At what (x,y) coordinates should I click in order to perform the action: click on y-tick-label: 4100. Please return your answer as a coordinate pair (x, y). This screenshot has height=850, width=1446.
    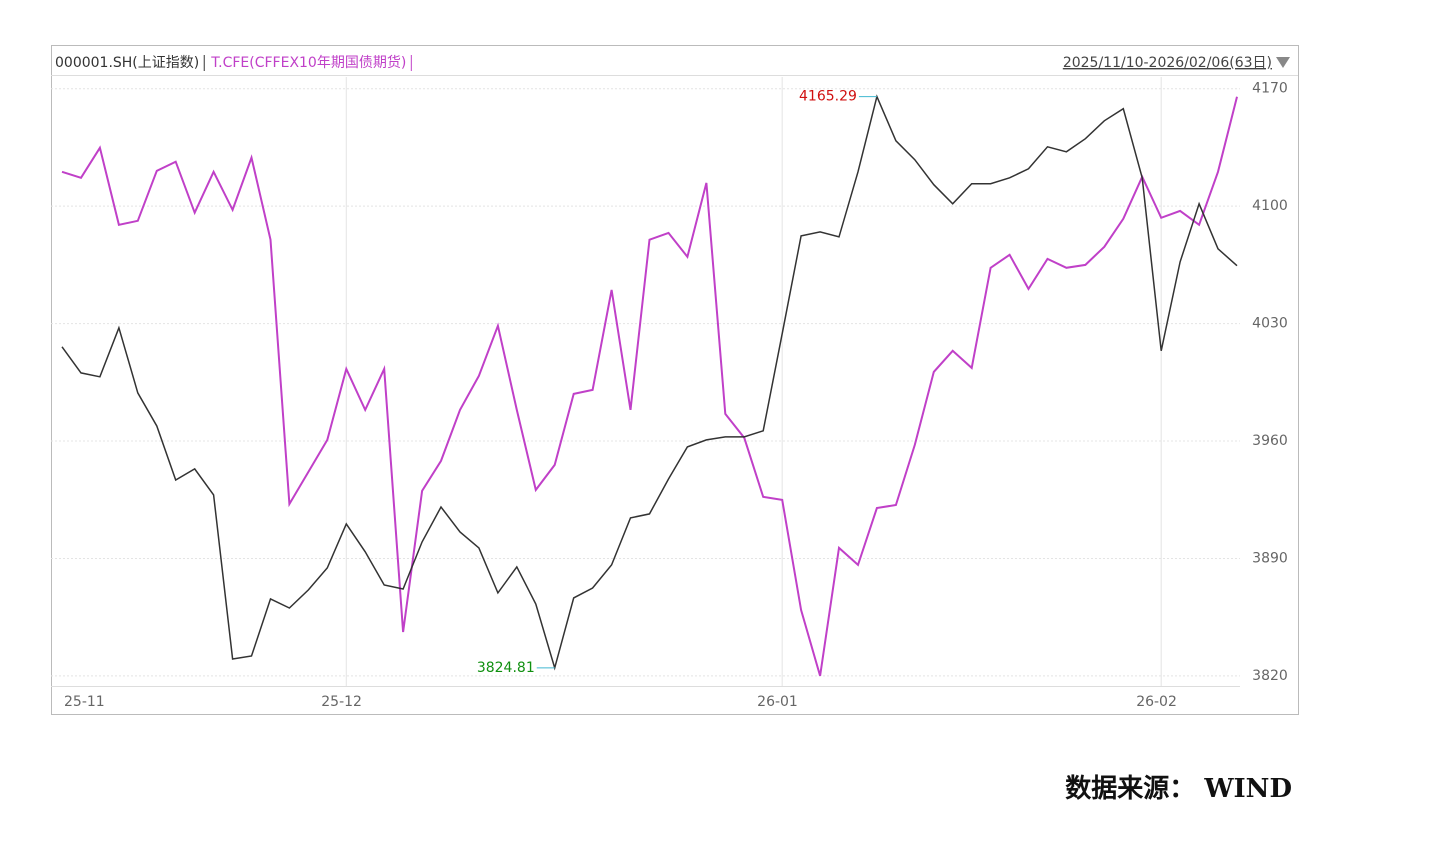
    Looking at the image, I should click on (1270, 206).